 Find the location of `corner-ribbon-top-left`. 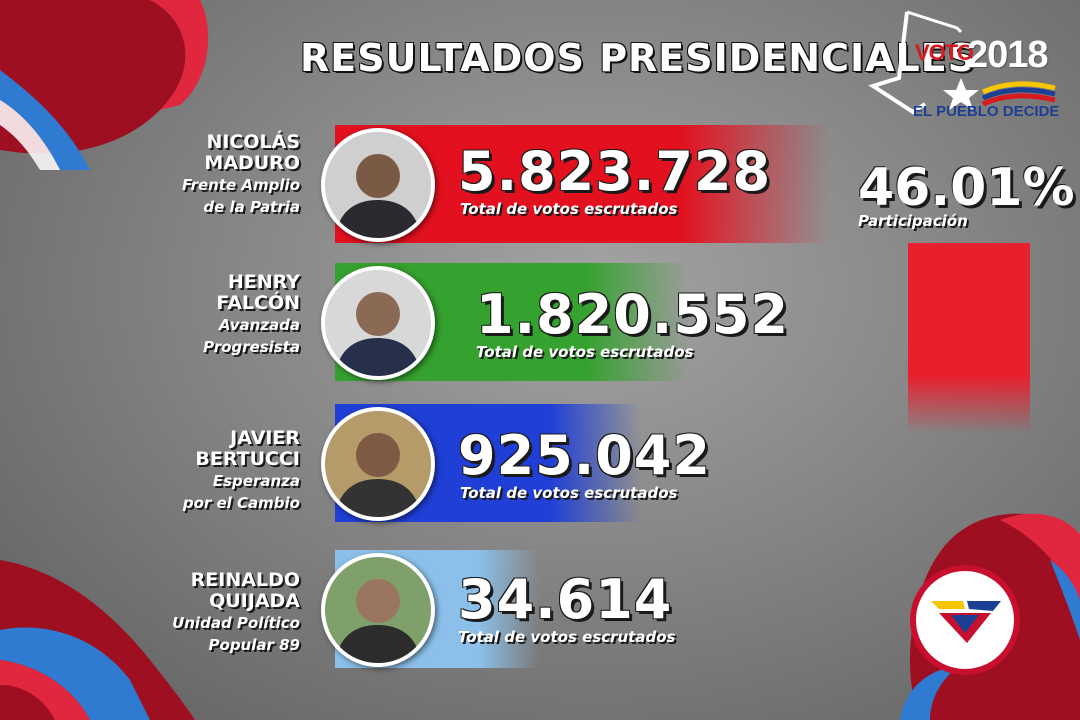

corner-ribbon-top-left is located at coordinates (104, 85).